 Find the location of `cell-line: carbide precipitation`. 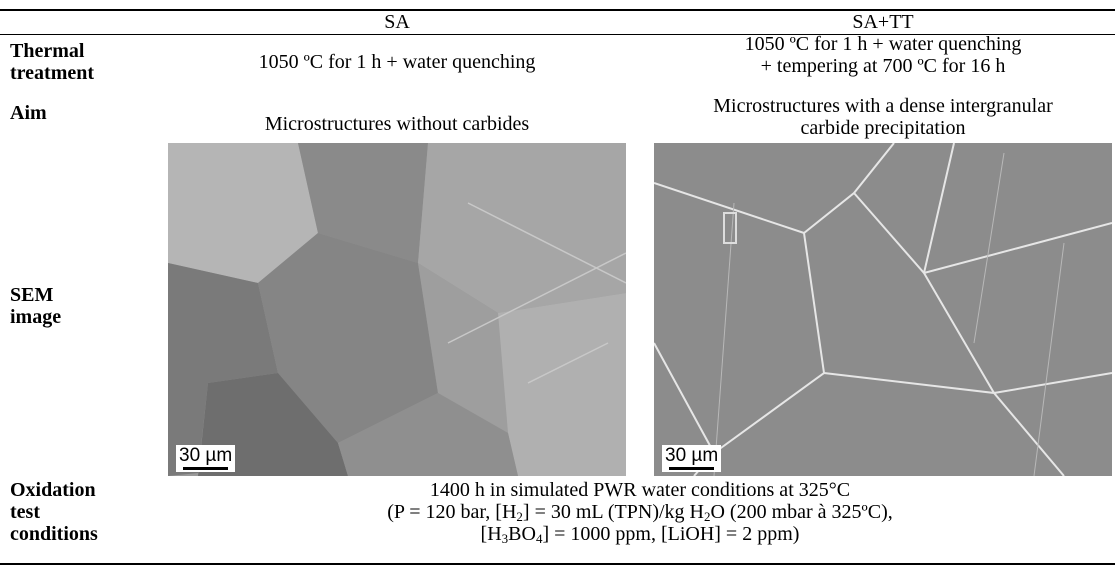

cell-line: carbide precipitation is located at coordinates (883, 128).